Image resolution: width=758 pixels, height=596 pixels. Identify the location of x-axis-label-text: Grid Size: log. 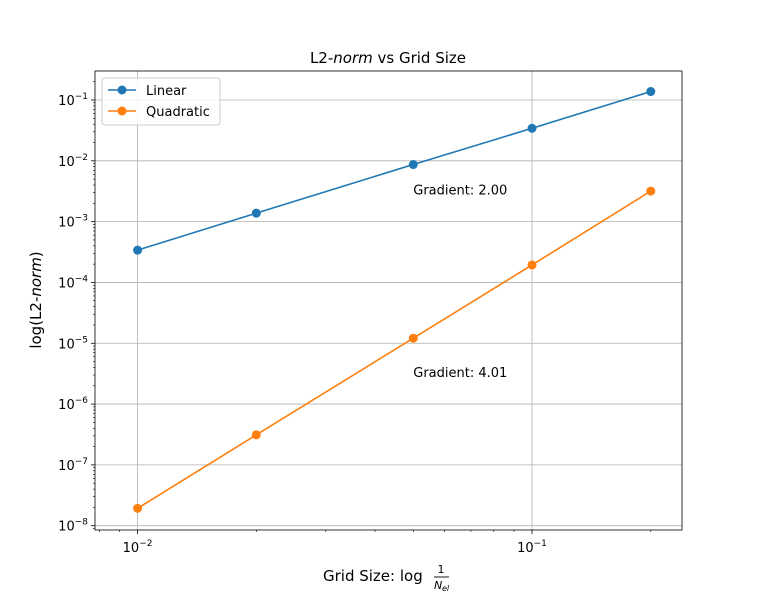
(373, 576).